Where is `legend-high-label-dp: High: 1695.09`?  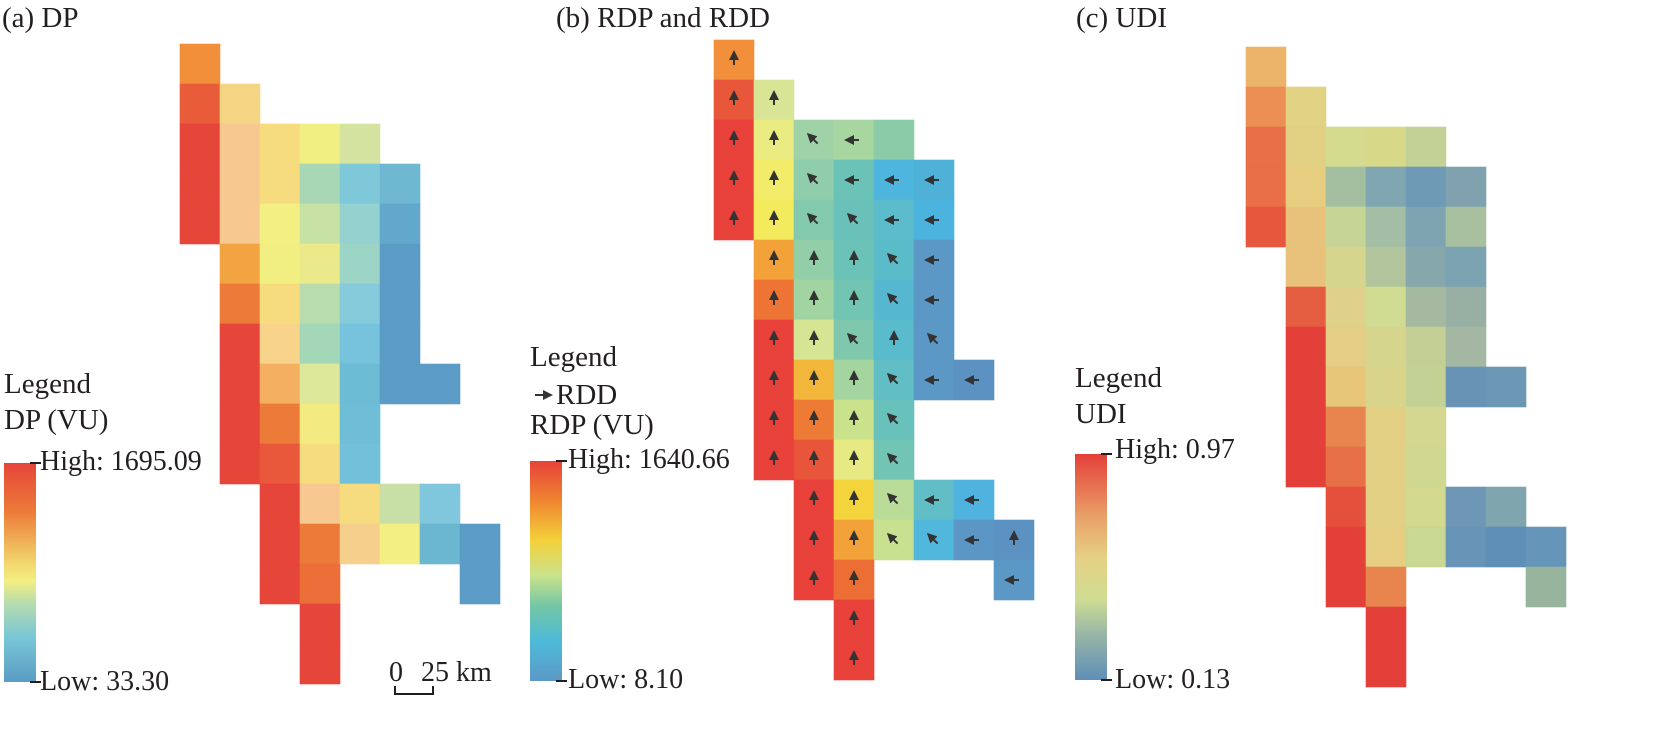
legend-high-label-dp: High: 1695.09 is located at coordinates (121, 461).